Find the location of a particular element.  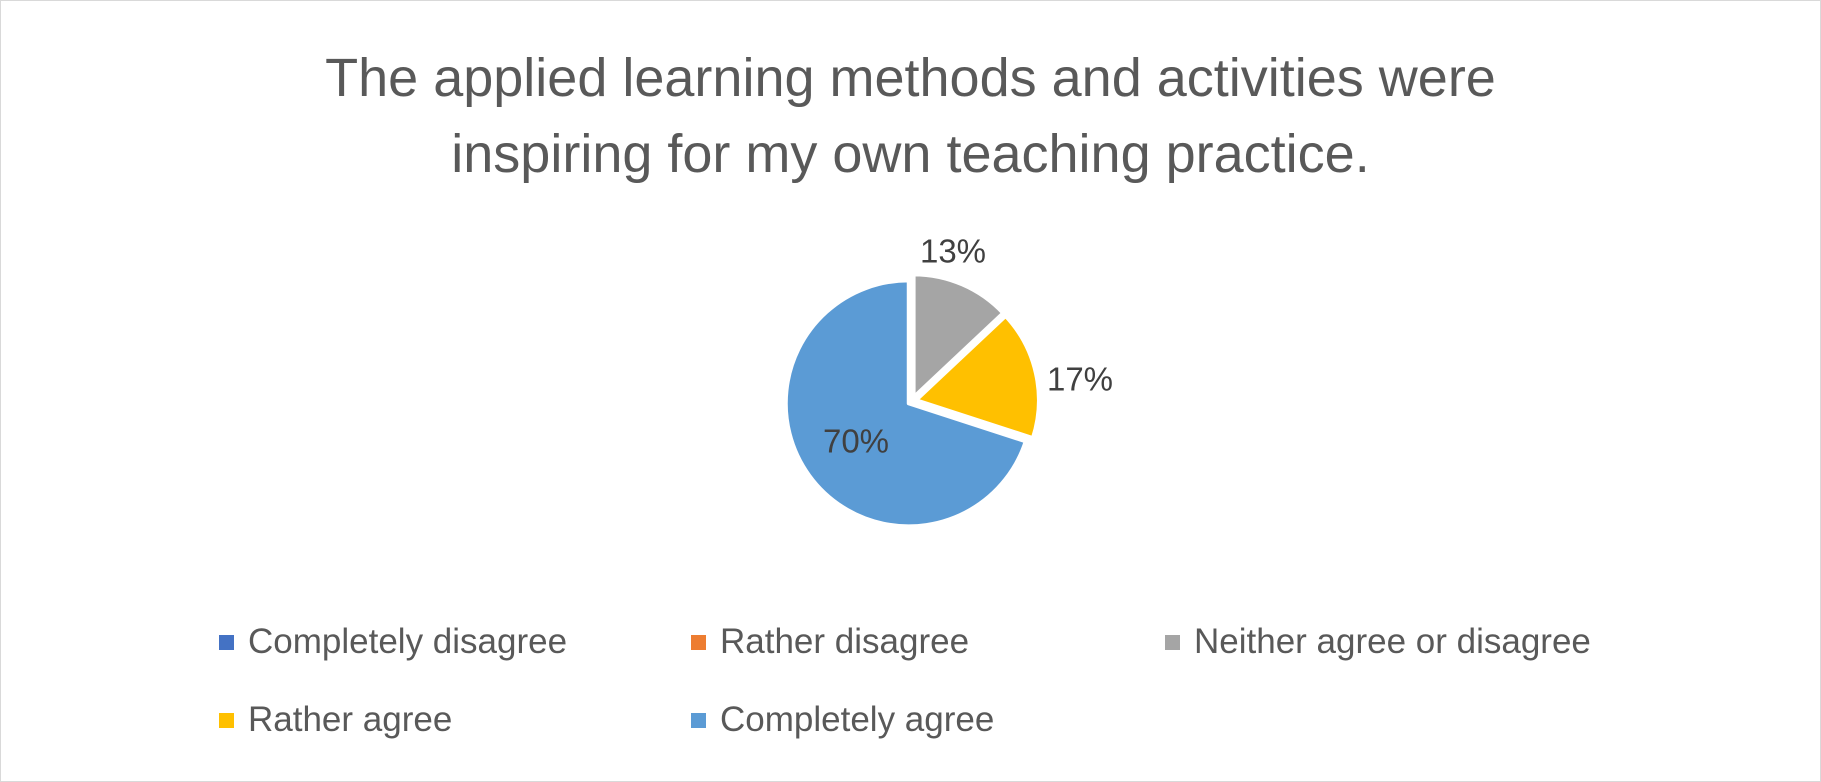

legend-row-2: Rather agree Completely agree is located at coordinates (910, 720).